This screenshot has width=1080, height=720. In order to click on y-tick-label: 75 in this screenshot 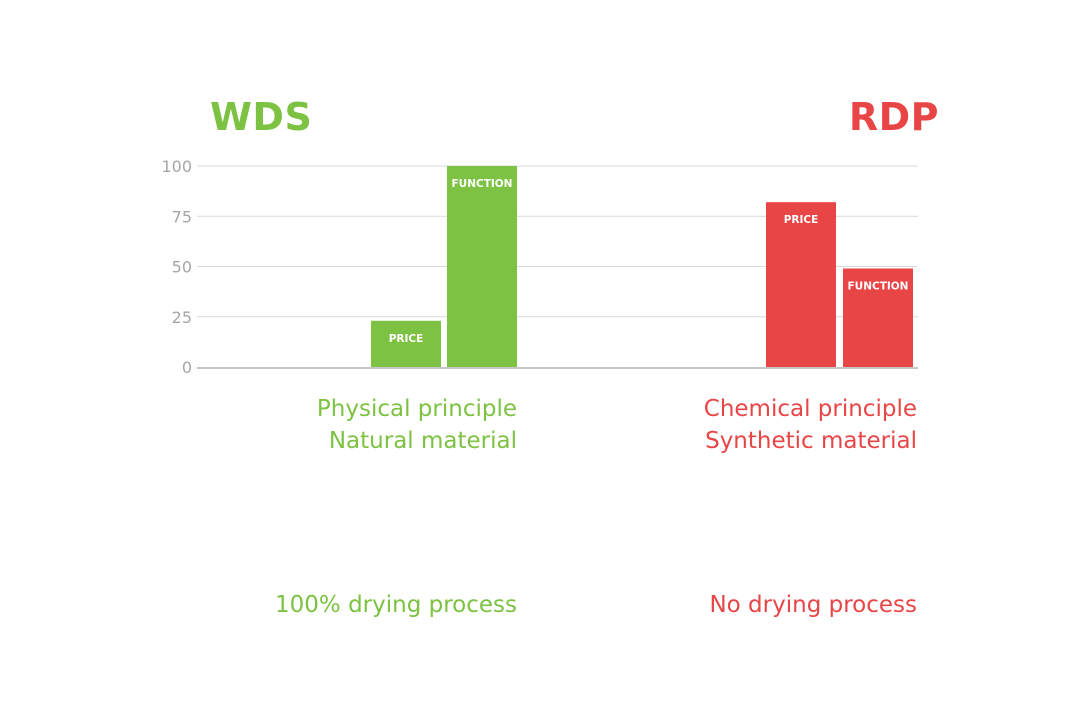, I will do `click(182, 216)`.